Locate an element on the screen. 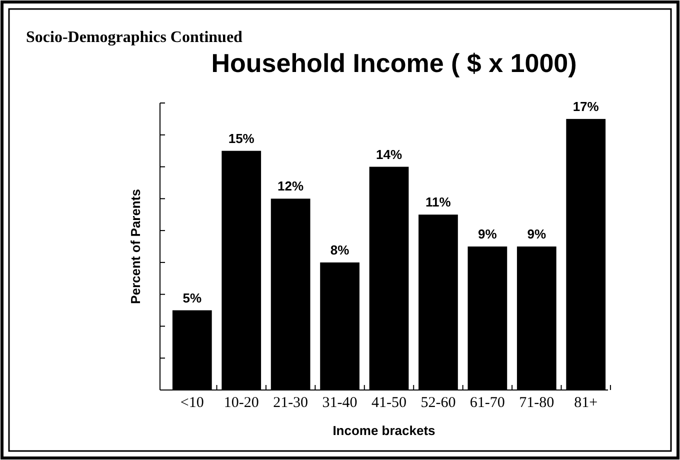 Image resolution: width=680 pixels, height=460 pixels. x-tick-label: 10-20 is located at coordinates (241, 403).